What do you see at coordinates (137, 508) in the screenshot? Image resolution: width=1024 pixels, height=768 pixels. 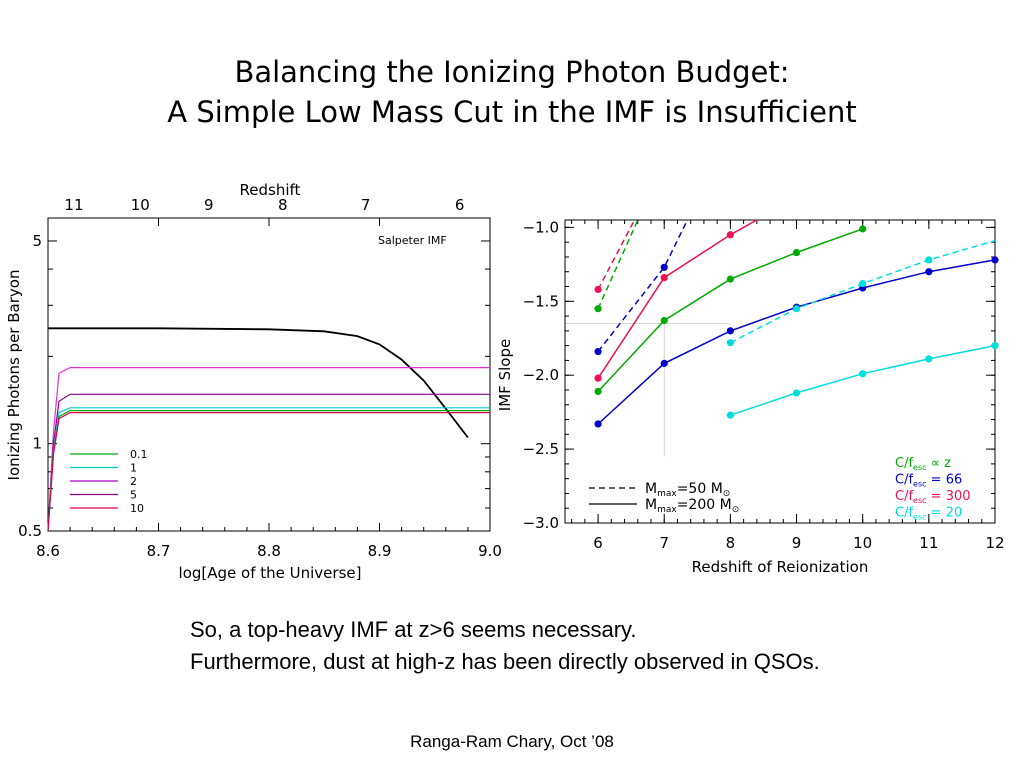 I see `legend-label: 10` at bounding box center [137, 508].